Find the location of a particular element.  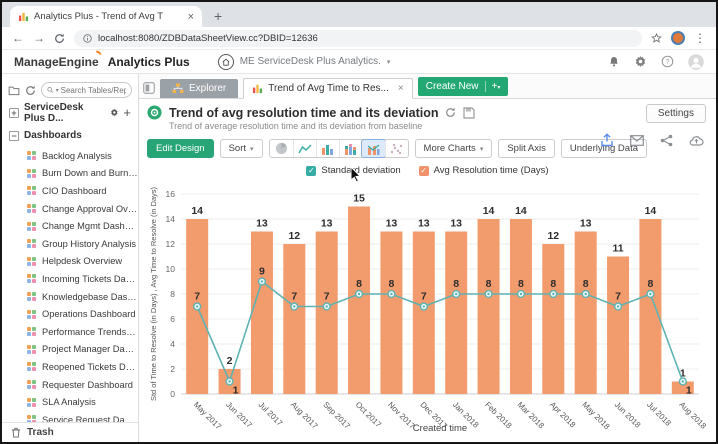

collapse-icon: − is located at coordinates (14, 135).